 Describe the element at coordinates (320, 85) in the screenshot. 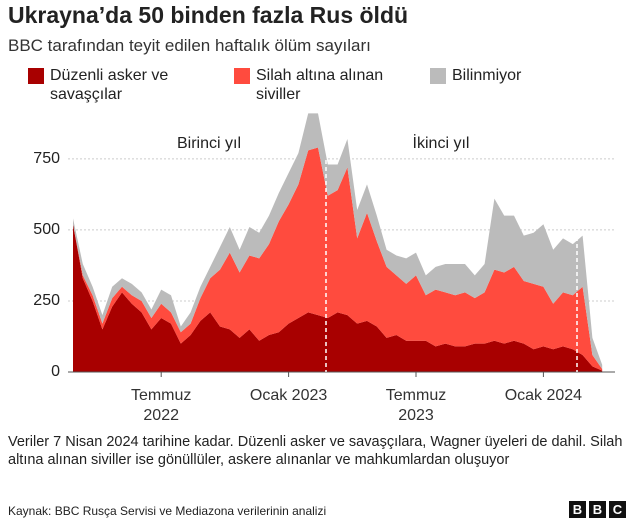

I see `legend-label: Silah altına alınan siviller` at that location.